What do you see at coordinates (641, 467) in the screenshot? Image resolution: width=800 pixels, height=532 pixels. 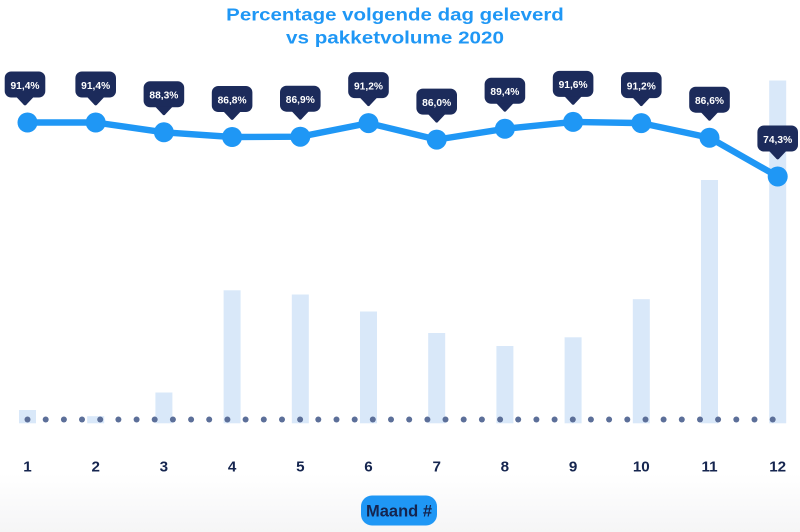 I see `svg-text: 10` at bounding box center [641, 467].